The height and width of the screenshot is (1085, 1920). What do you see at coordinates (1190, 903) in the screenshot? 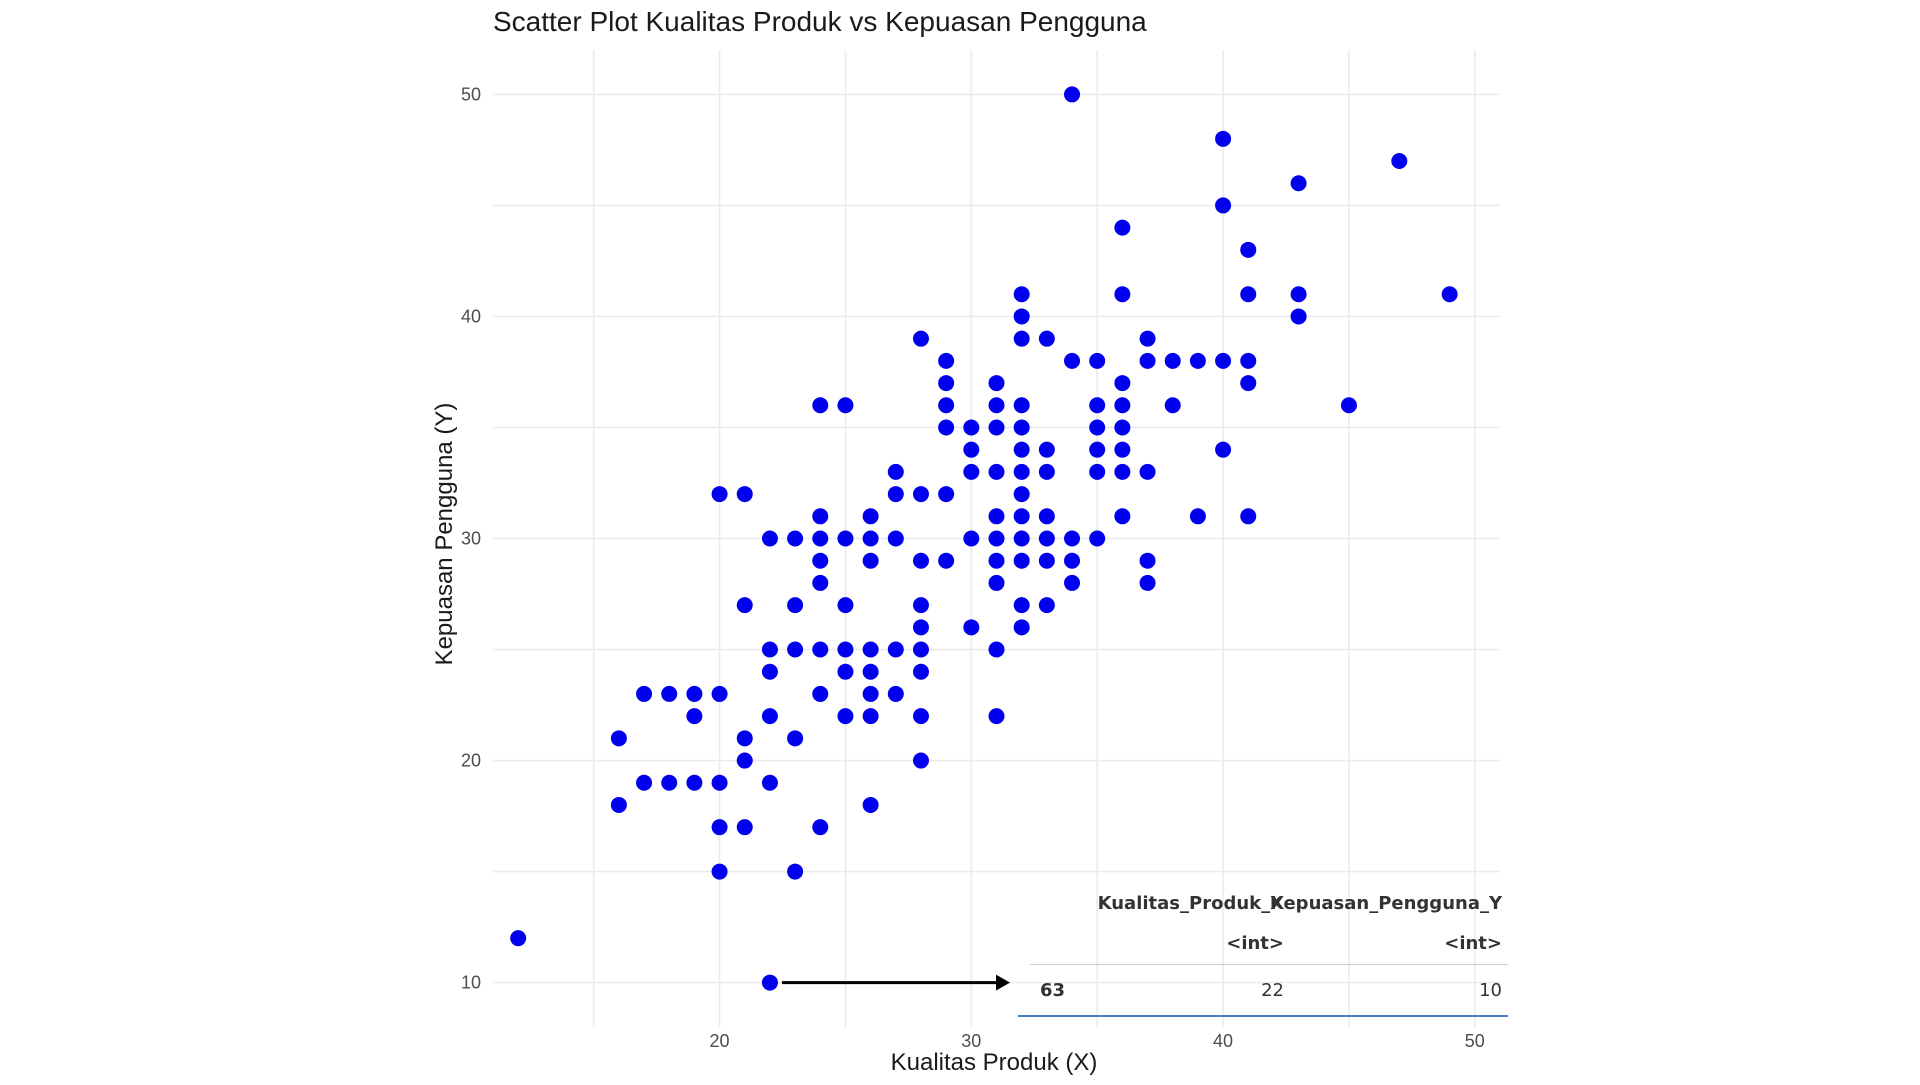
I see `table-column-header: Kualitas_Produk_X` at bounding box center [1190, 903].